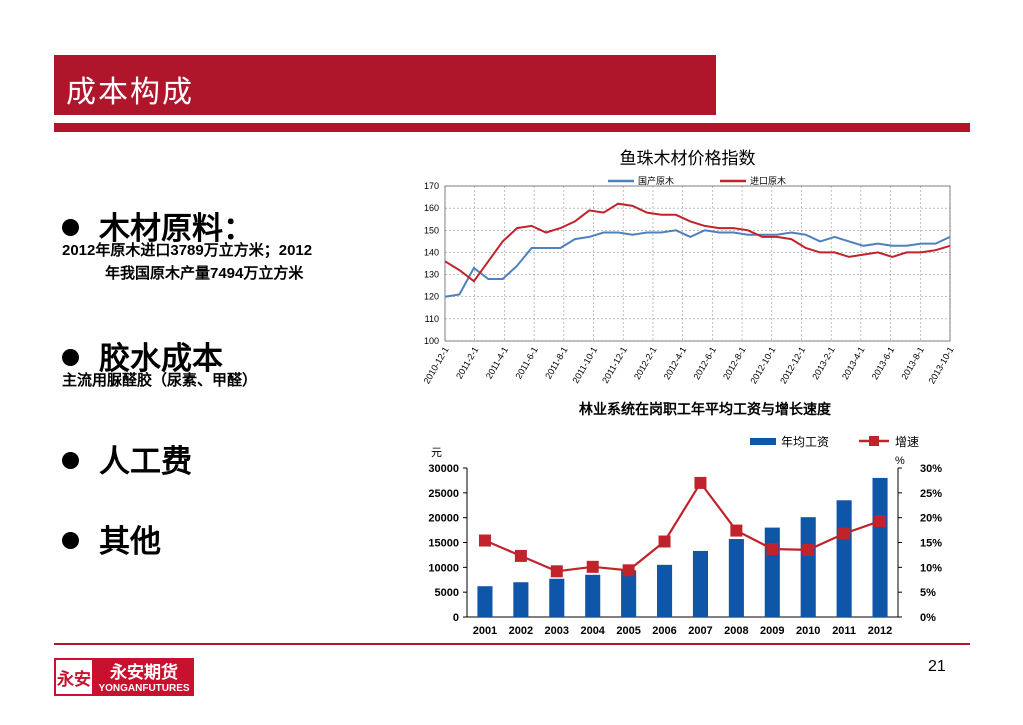 The height and width of the screenshot is (725, 1023). Describe the element at coordinates (682, 526) in the screenshot. I see `growth-rate-line` at that location.